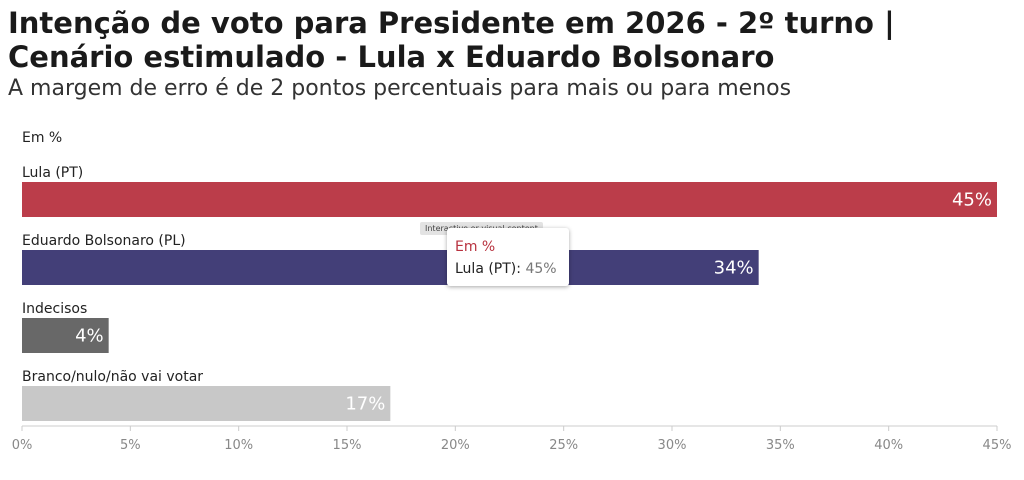 This screenshot has height=480, width=1024. What do you see at coordinates (888, 445) in the screenshot?
I see `x-tick-label: 40%` at bounding box center [888, 445].